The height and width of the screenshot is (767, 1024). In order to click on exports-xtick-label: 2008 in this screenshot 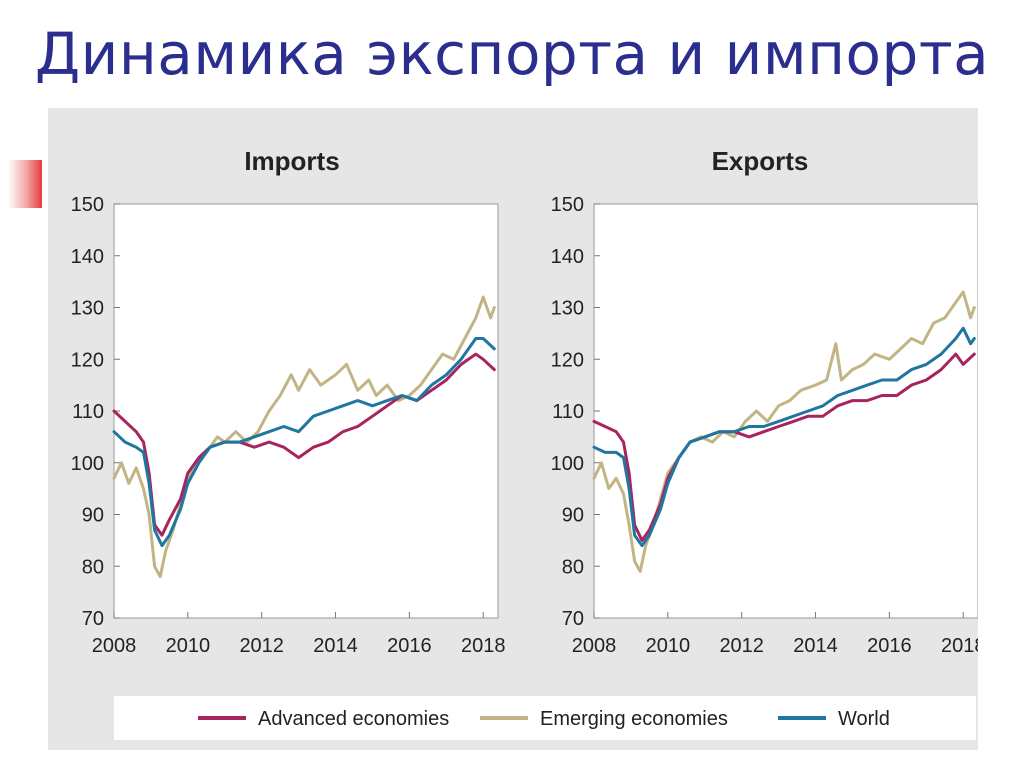, I will do `click(594, 646)`.